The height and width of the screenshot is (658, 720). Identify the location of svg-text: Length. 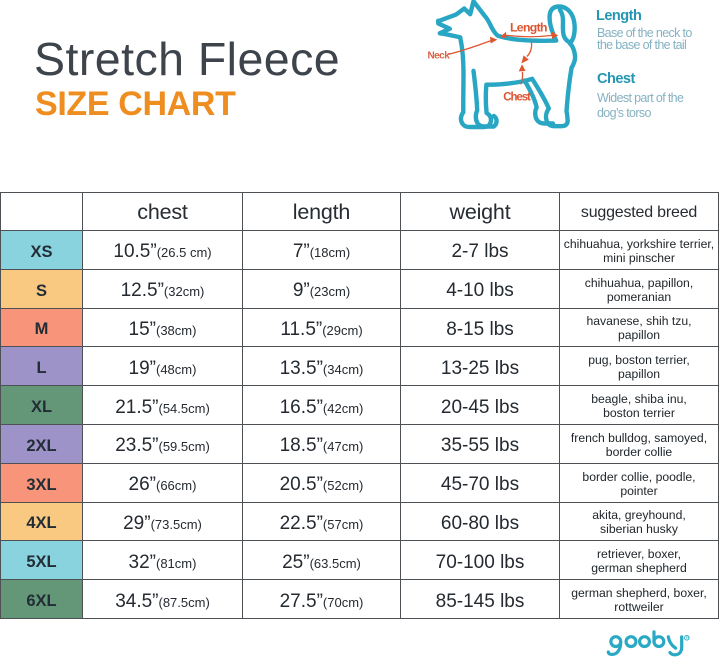
(528, 28).